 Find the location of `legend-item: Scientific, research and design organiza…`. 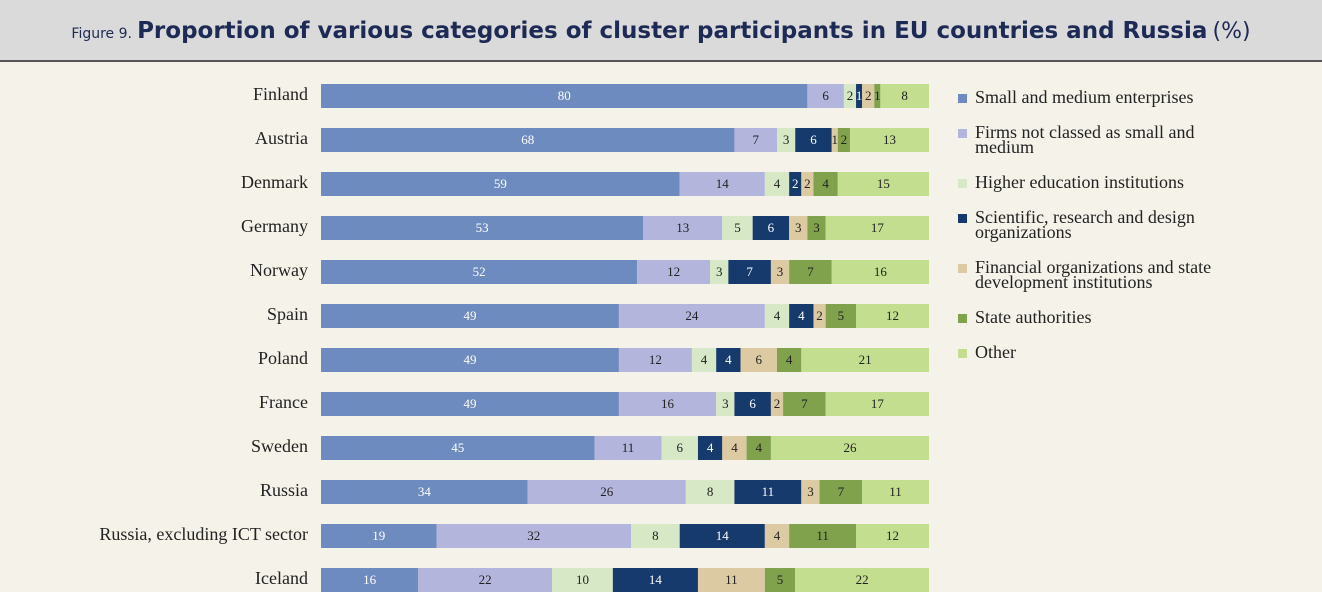

legend-item: Scientific, research and design organiza… is located at coordinates (1095, 224).